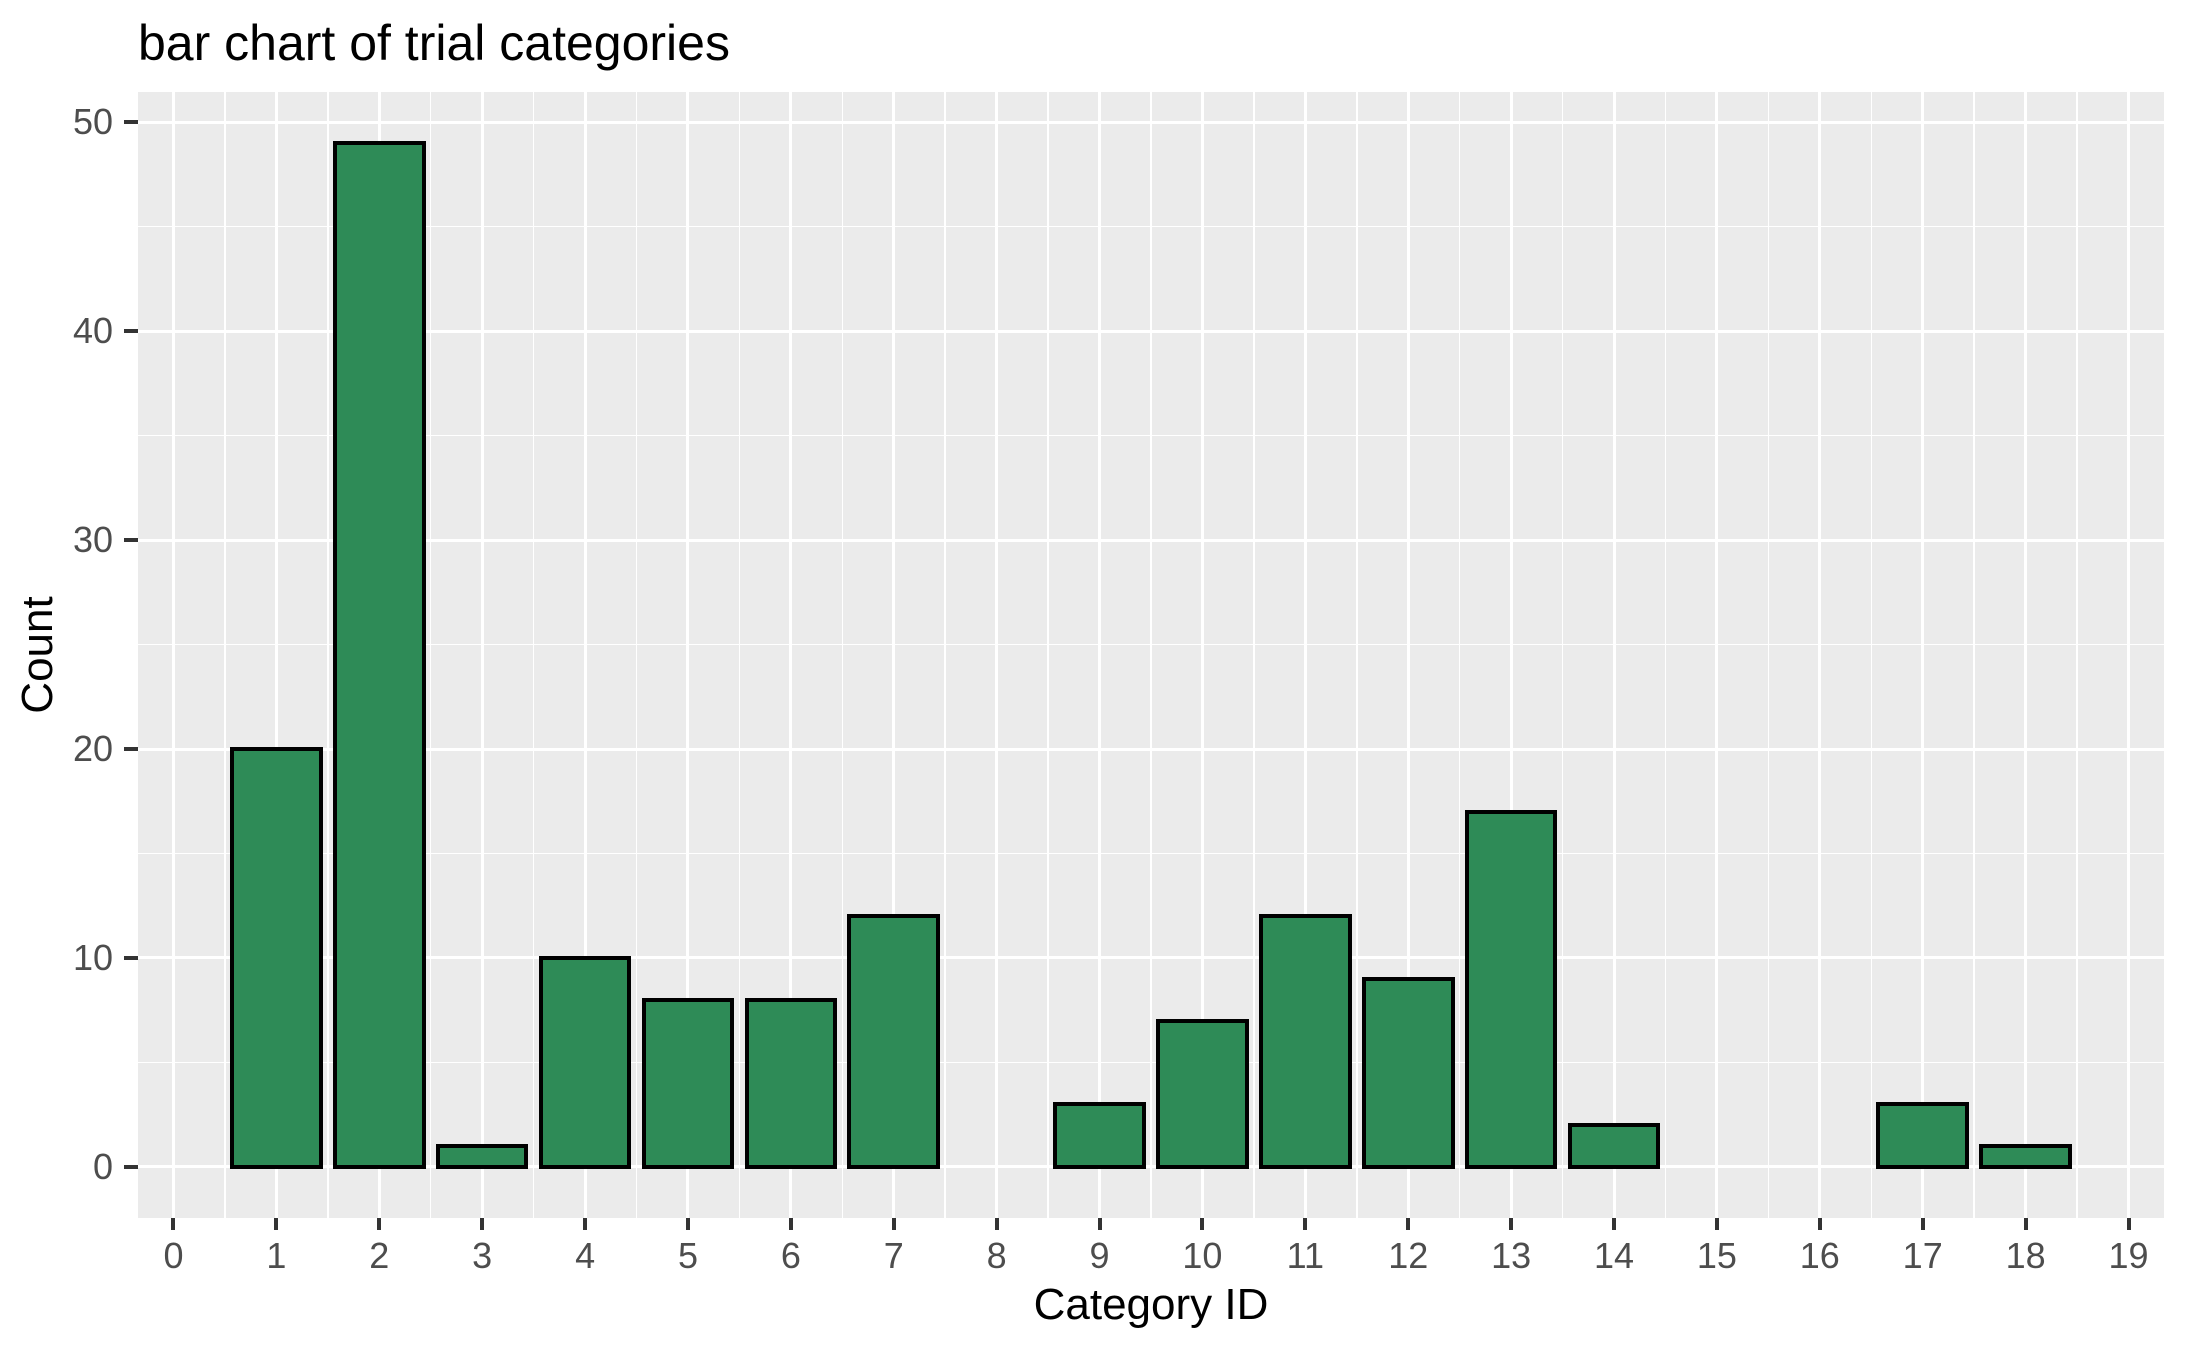 The width and height of the screenshot is (2187, 1350). What do you see at coordinates (92, 540) in the screenshot?
I see `y-tick-label: 30` at bounding box center [92, 540].